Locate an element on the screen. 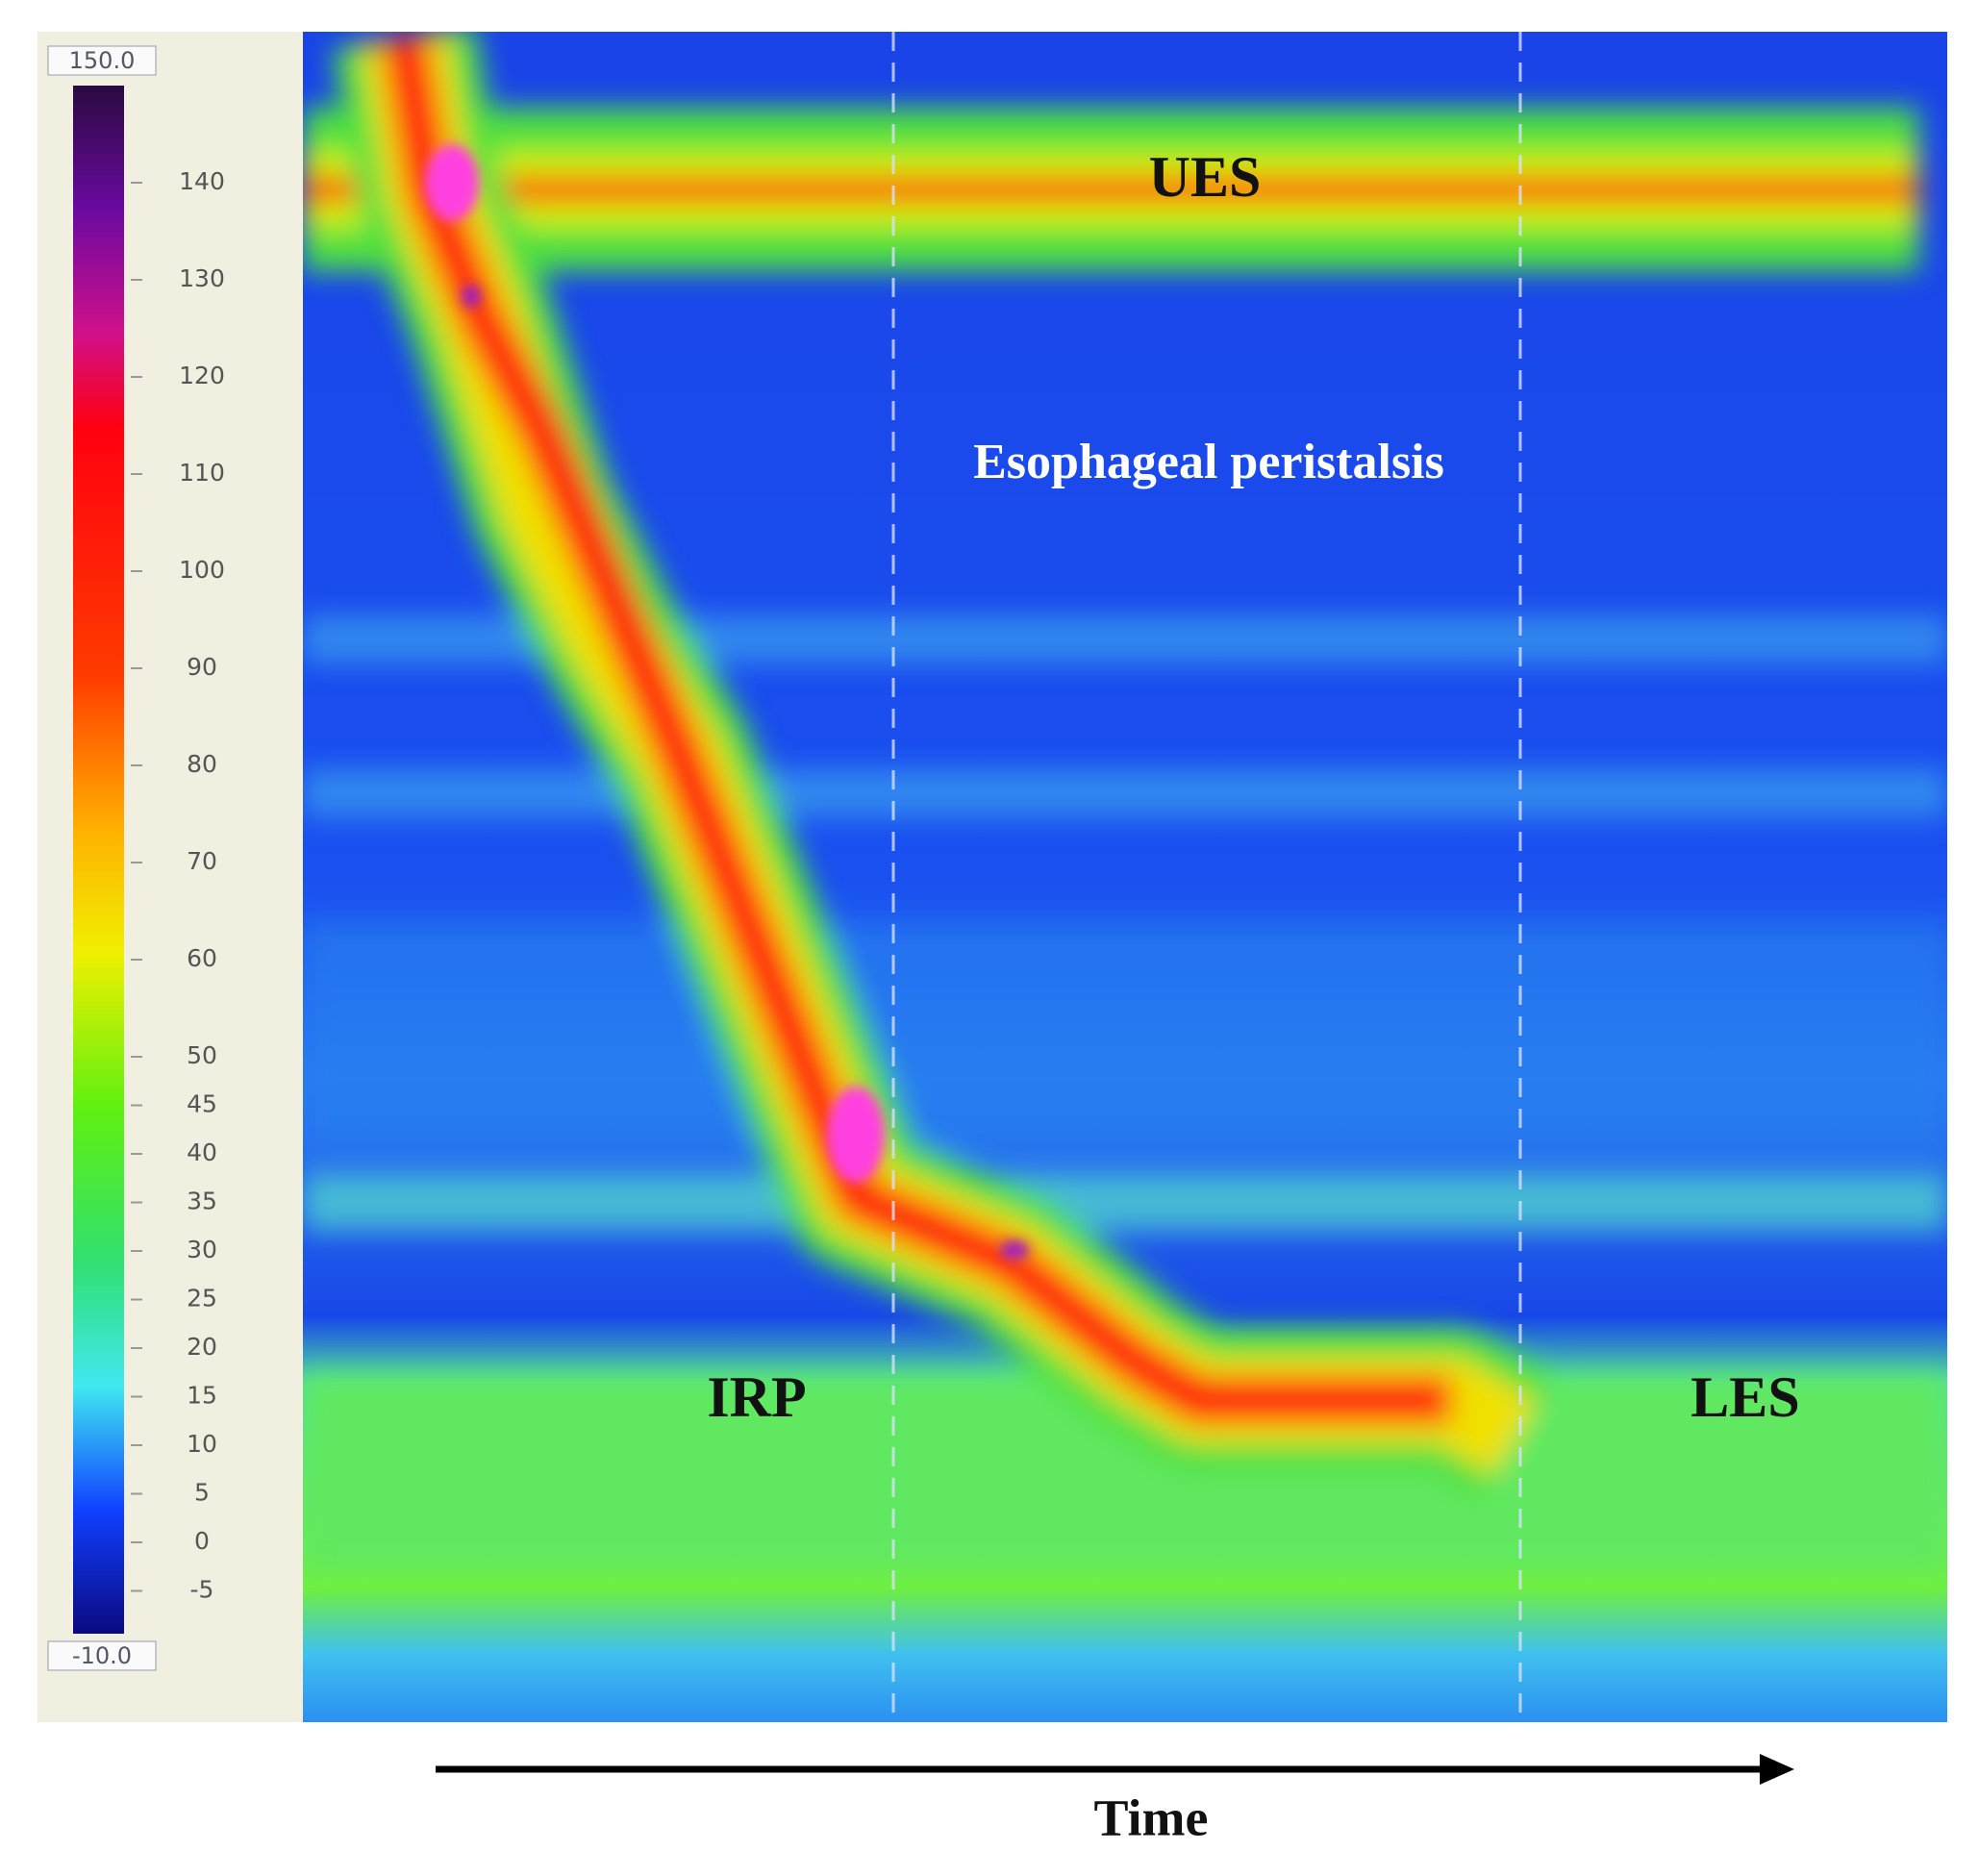 Image resolution: width=1978 pixels, height=1876 pixels. irp-label: IRP is located at coordinates (756, 1397).